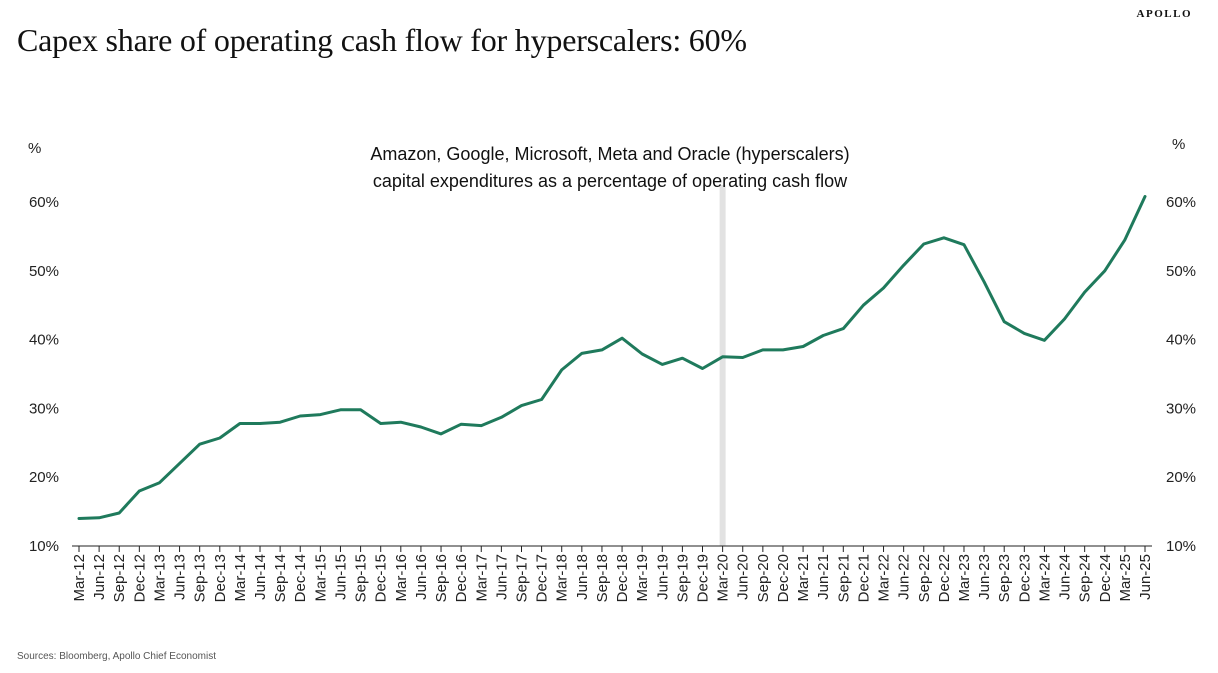 This screenshot has height=673, width=1218. What do you see at coordinates (44, 546) in the screenshot?
I see `y-tick-label-left: 10%` at bounding box center [44, 546].